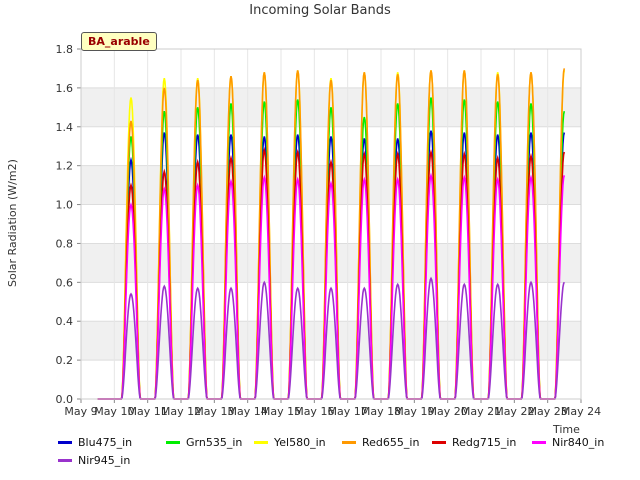 This screenshot has width=640, height=480. I want to click on x-tick-label: May 24, so click(581, 411).